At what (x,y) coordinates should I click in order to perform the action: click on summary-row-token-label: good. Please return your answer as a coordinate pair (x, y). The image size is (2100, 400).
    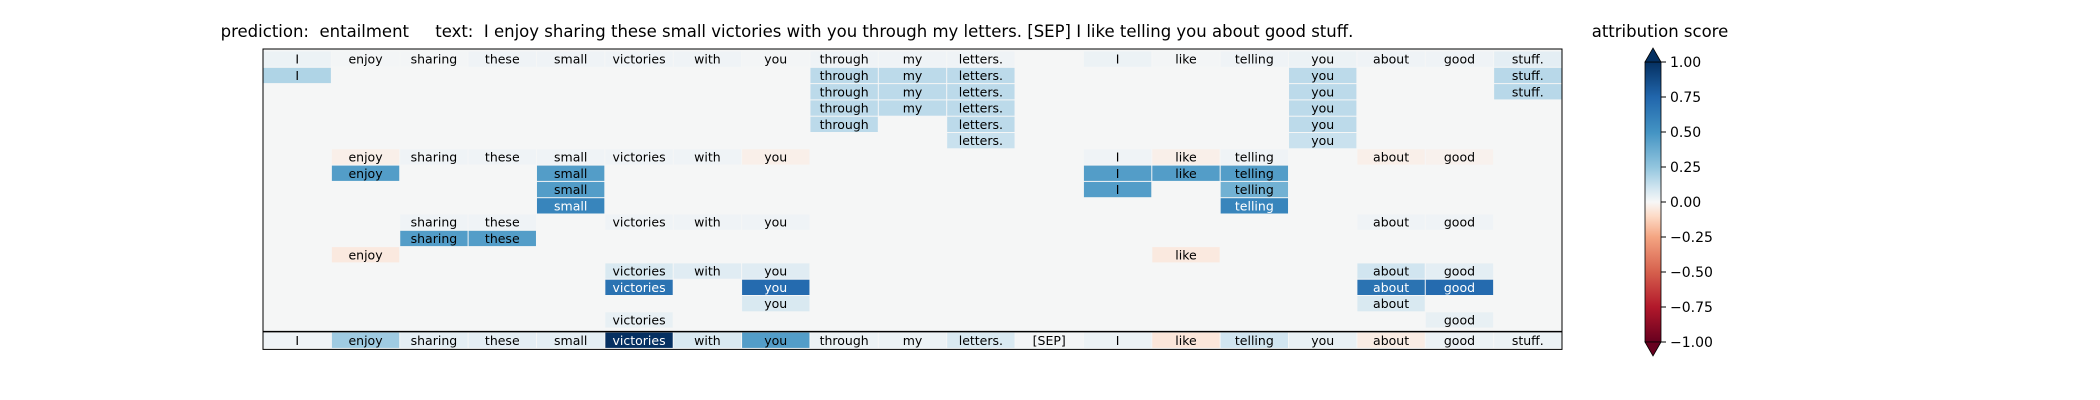
    Looking at the image, I should click on (1459, 340).